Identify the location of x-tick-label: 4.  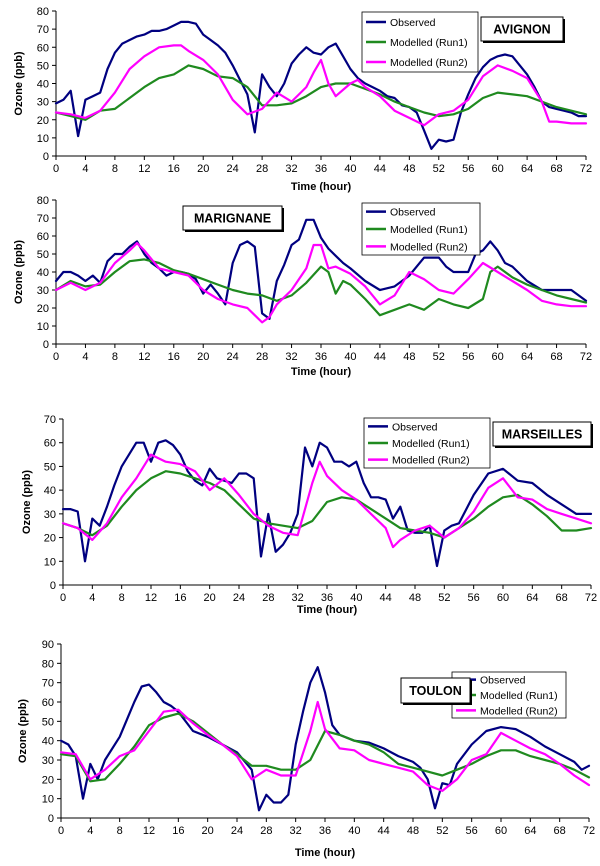
(90, 831).